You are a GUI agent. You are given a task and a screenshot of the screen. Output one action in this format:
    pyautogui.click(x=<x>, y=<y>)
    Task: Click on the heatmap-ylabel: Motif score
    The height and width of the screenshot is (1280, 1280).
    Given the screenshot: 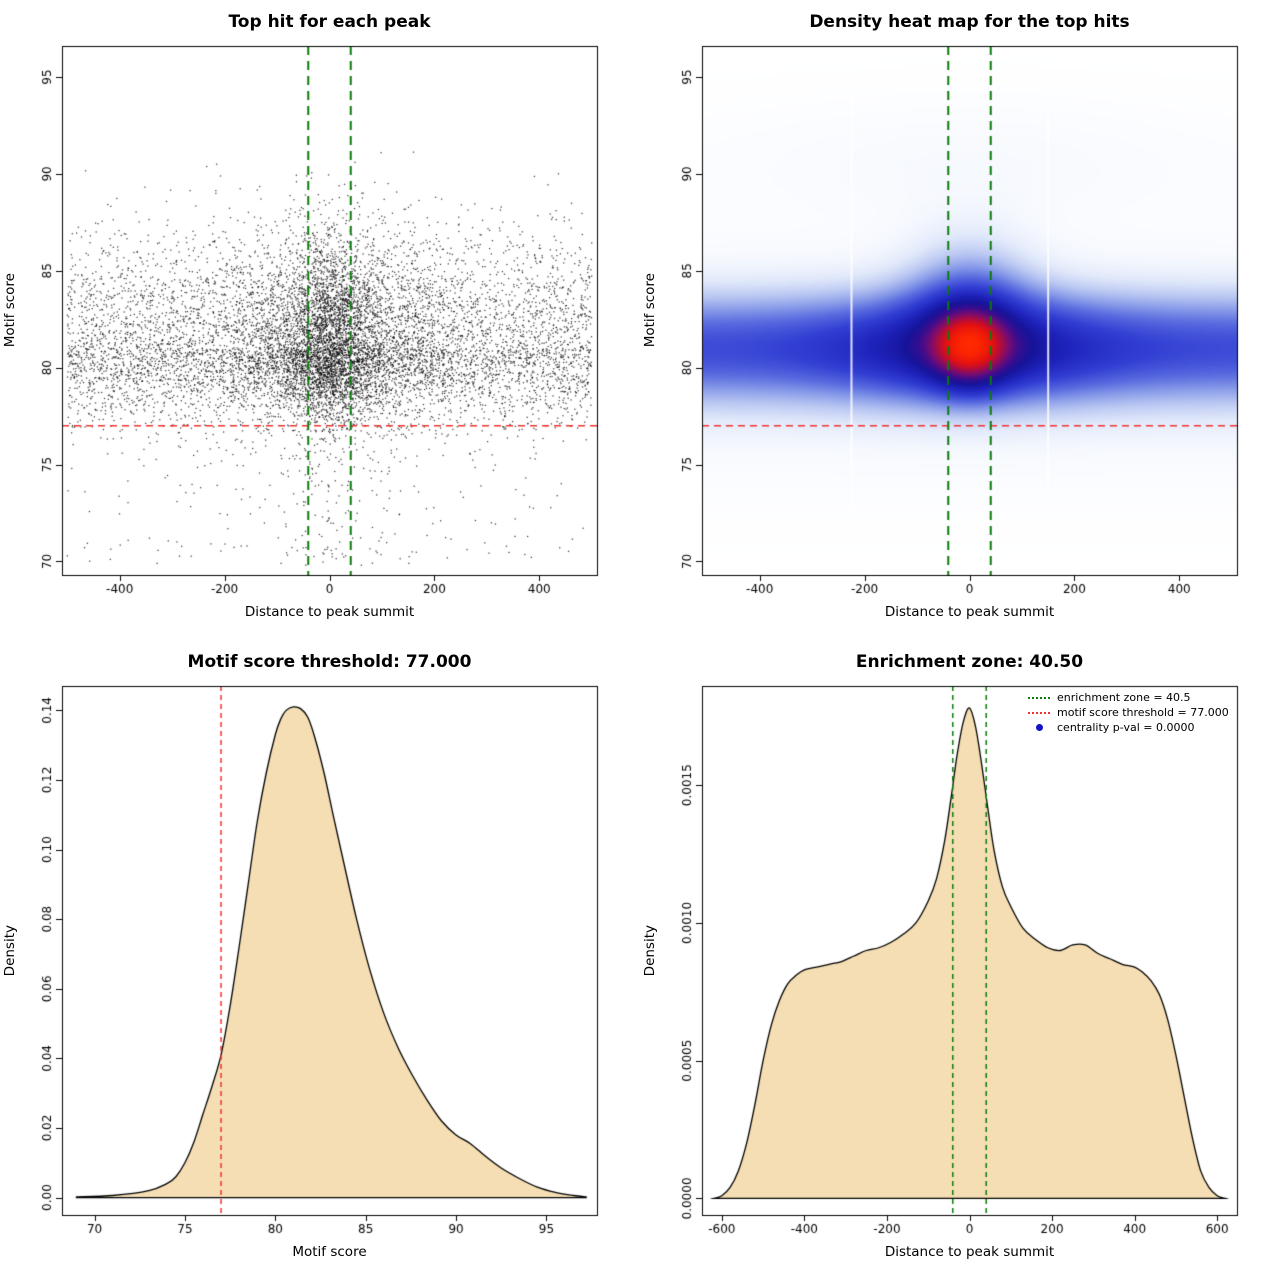 What is the action you would take?
    pyautogui.click(x=650, y=310)
    